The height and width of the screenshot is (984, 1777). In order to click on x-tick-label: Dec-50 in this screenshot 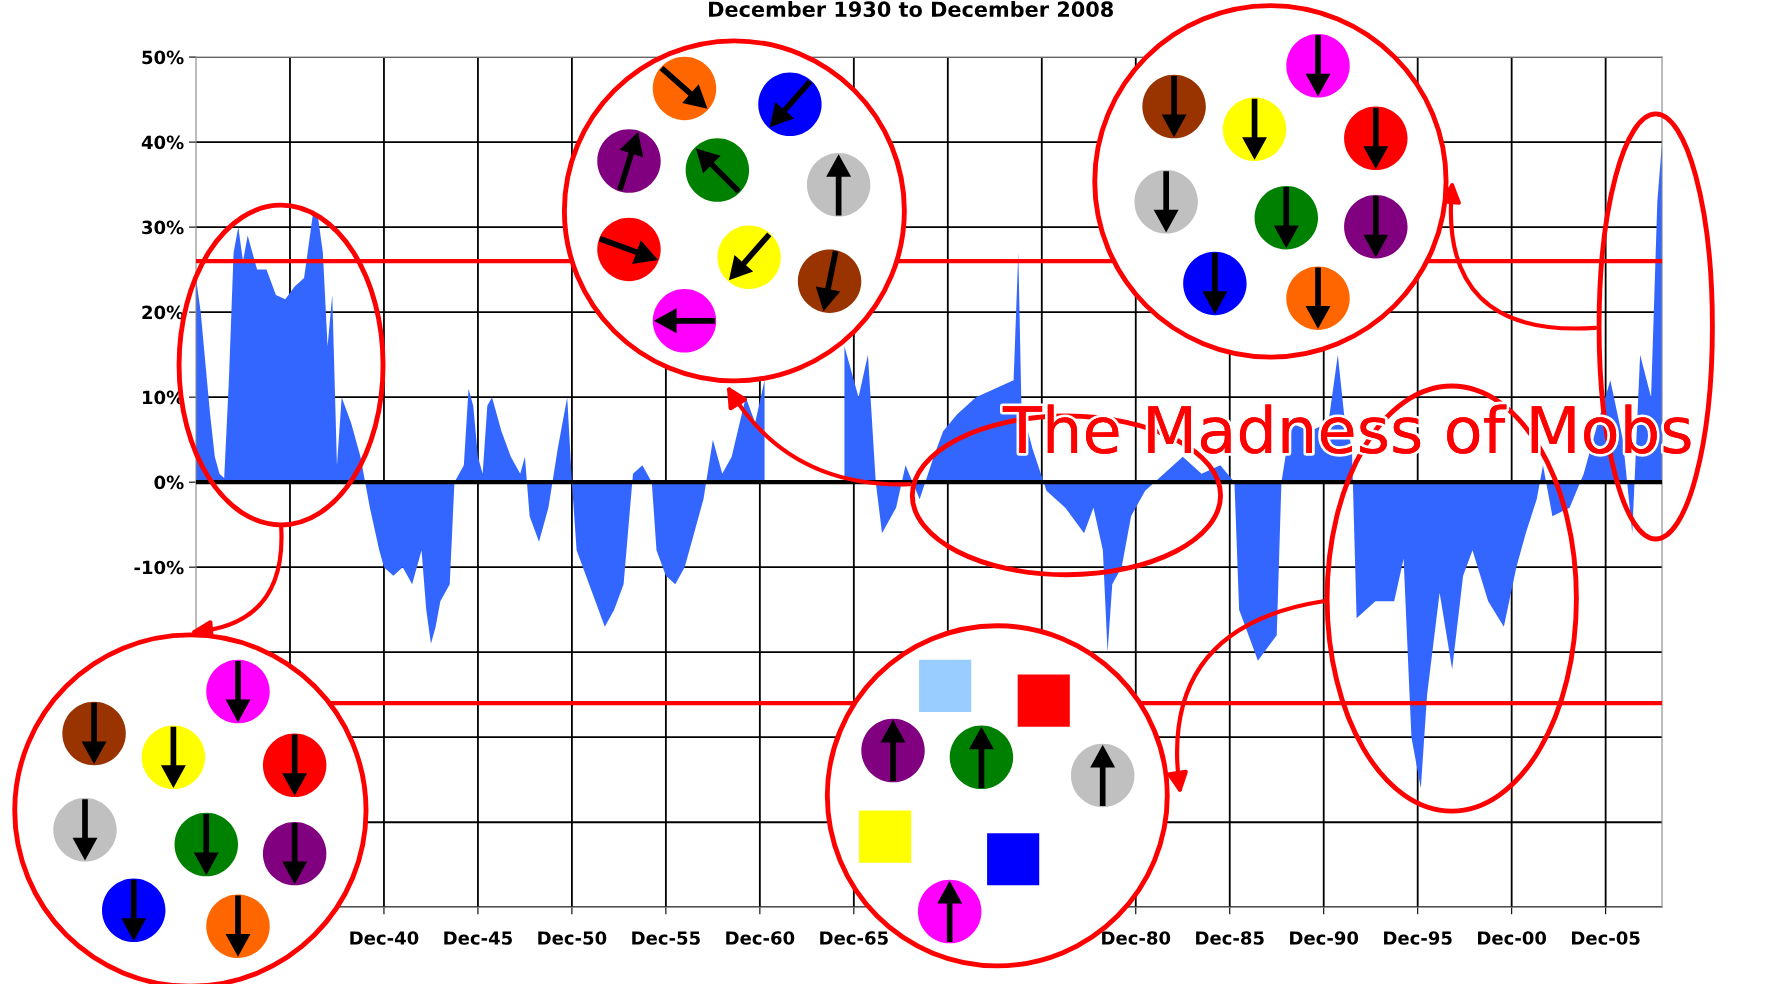, I will do `click(572, 938)`.